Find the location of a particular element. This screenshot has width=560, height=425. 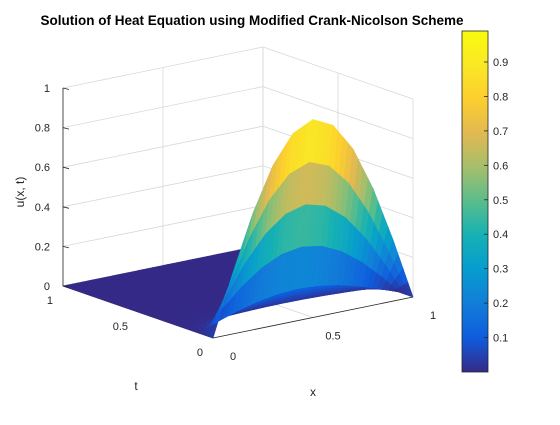

colorbar-tick-label: 0.4 is located at coordinates (500, 235).